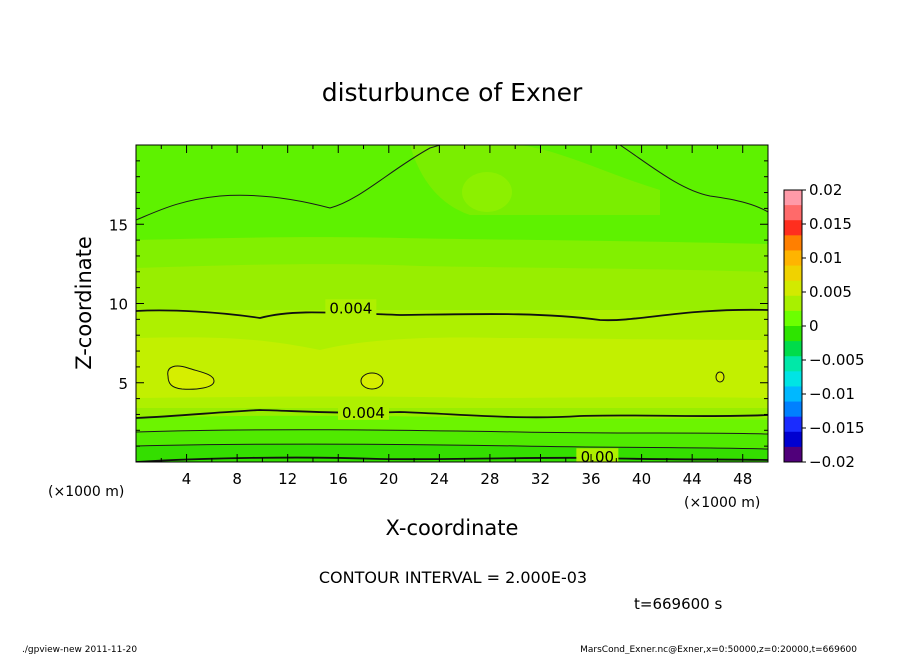 The height and width of the screenshot is (654, 904). I want to click on colorbar-label: 0.01, so click(825, 258).